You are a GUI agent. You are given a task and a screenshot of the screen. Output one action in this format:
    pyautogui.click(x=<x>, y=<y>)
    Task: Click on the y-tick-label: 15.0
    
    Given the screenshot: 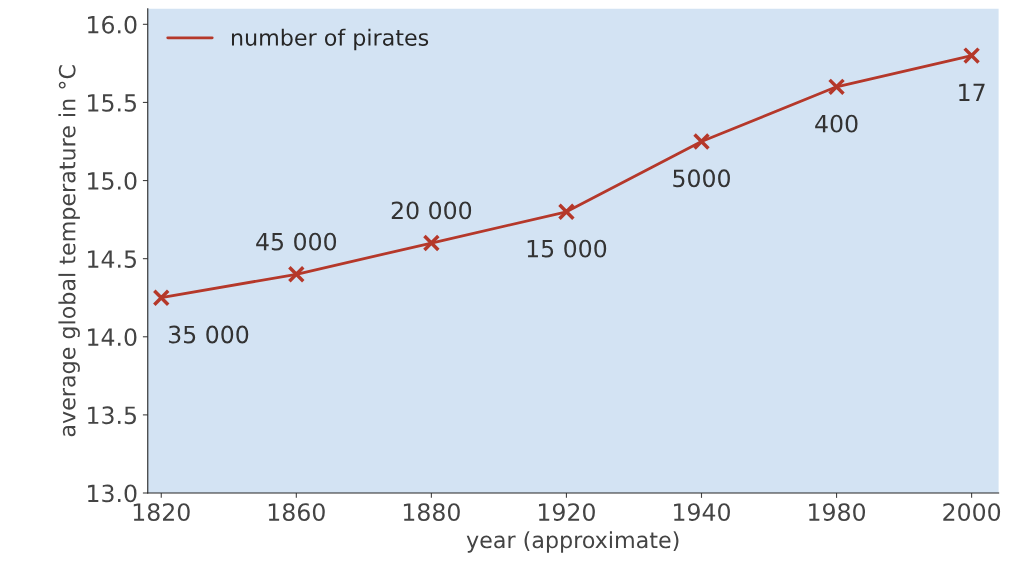 What is the action you would take?
    pyautogui.click(x=112, y=180)
    